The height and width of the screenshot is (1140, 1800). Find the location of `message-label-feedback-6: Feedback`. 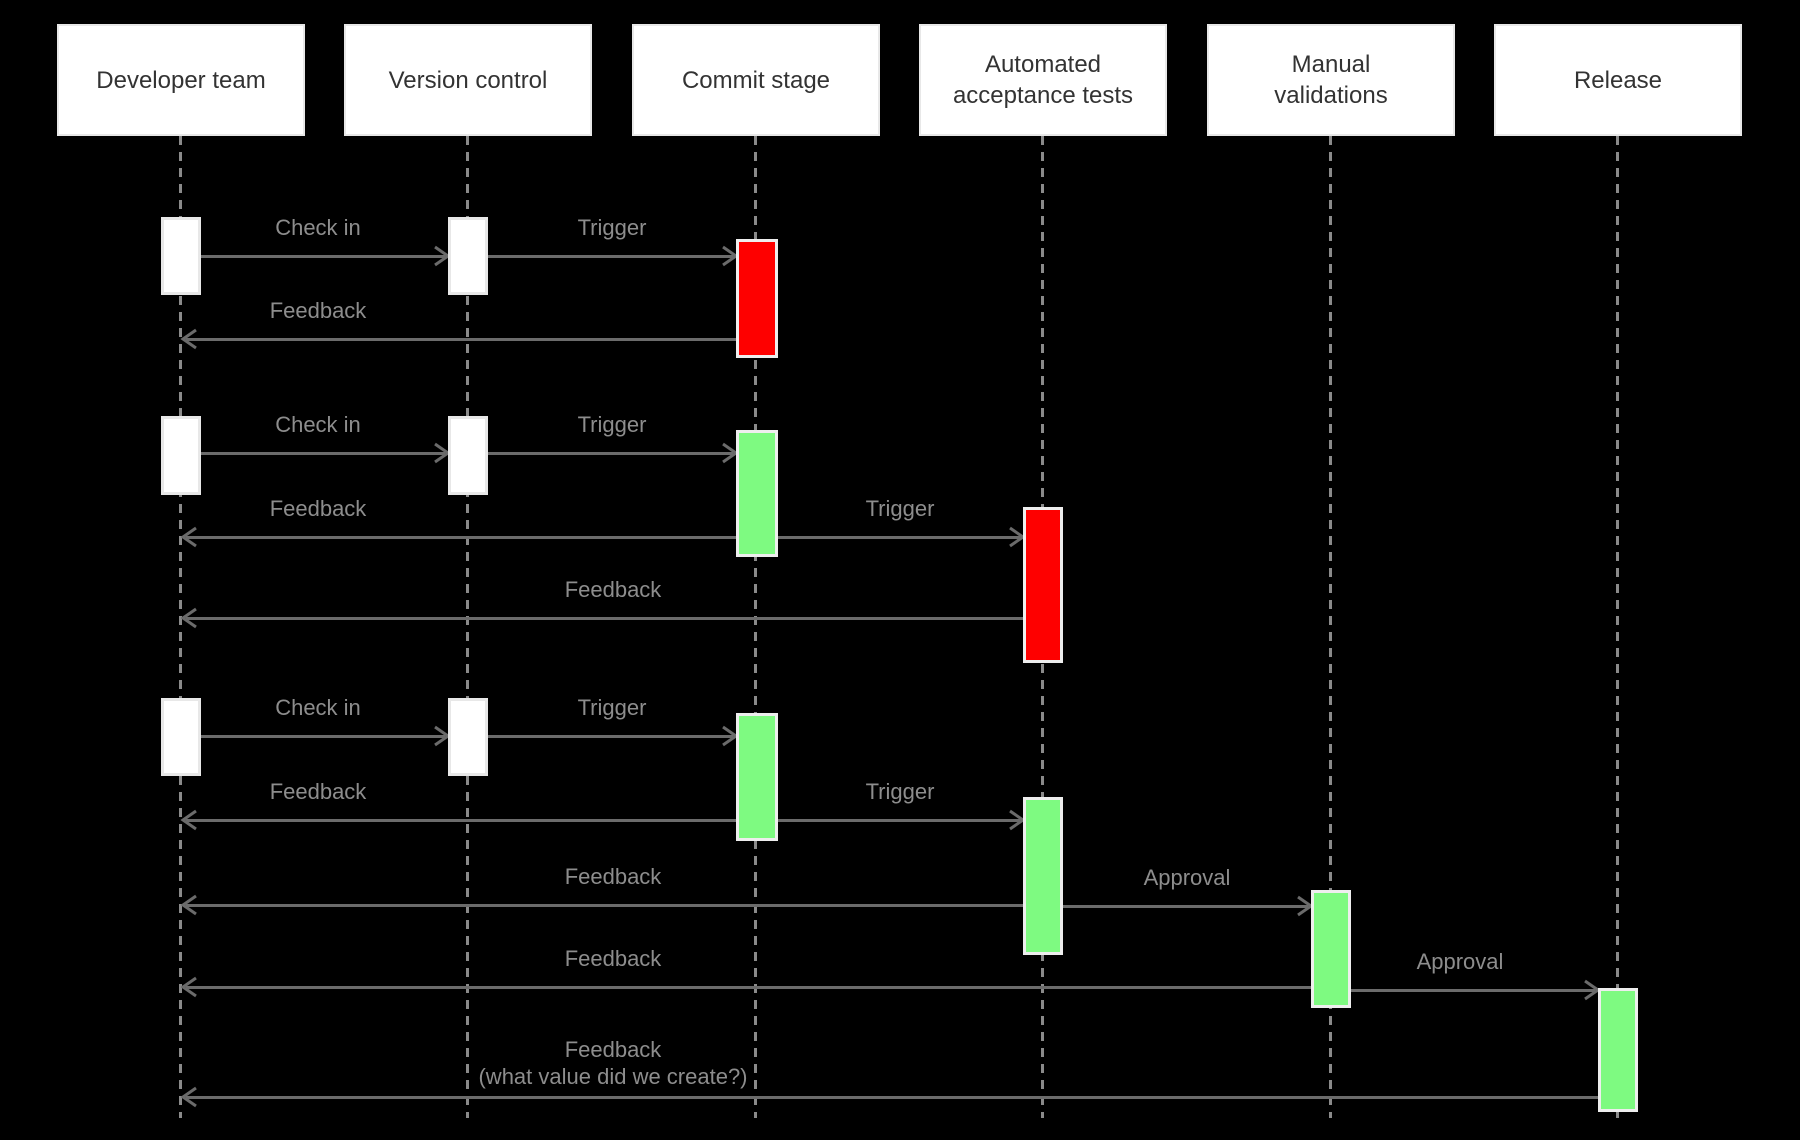

message-label-feedback-6: Feedback is located at coordinates (613, 958).